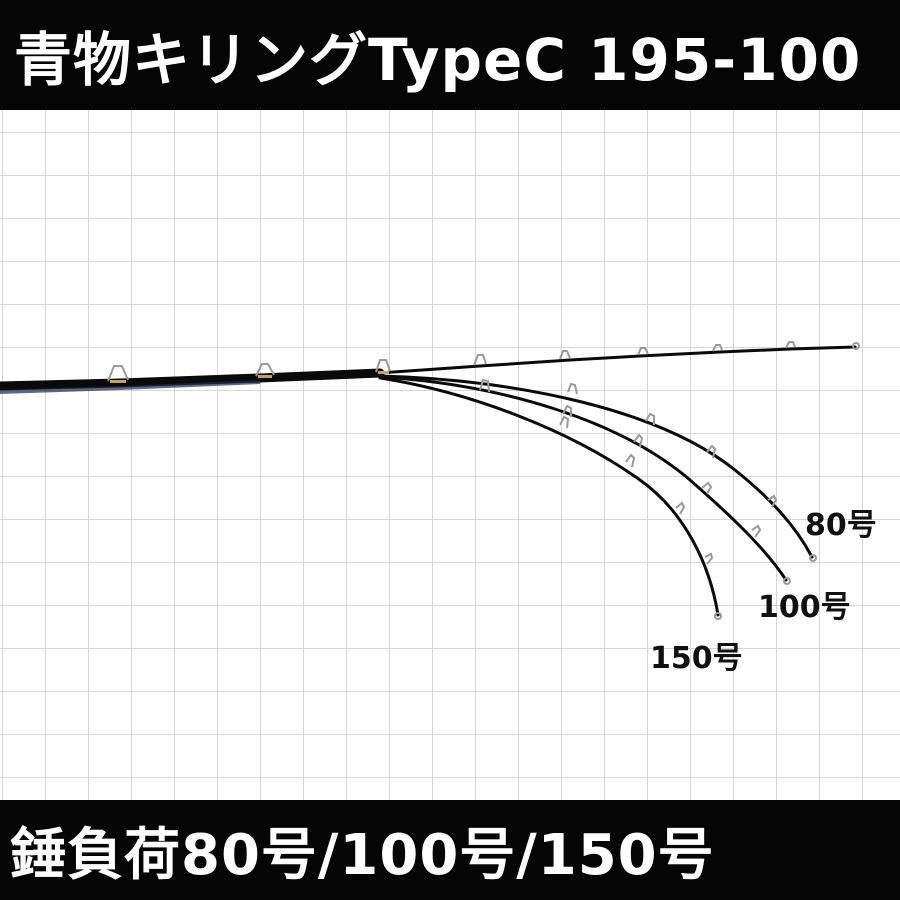 The image size is (900, 900). I want to click on caption-banner: 錘負荷80号/100号/150号, so click(450, 850).